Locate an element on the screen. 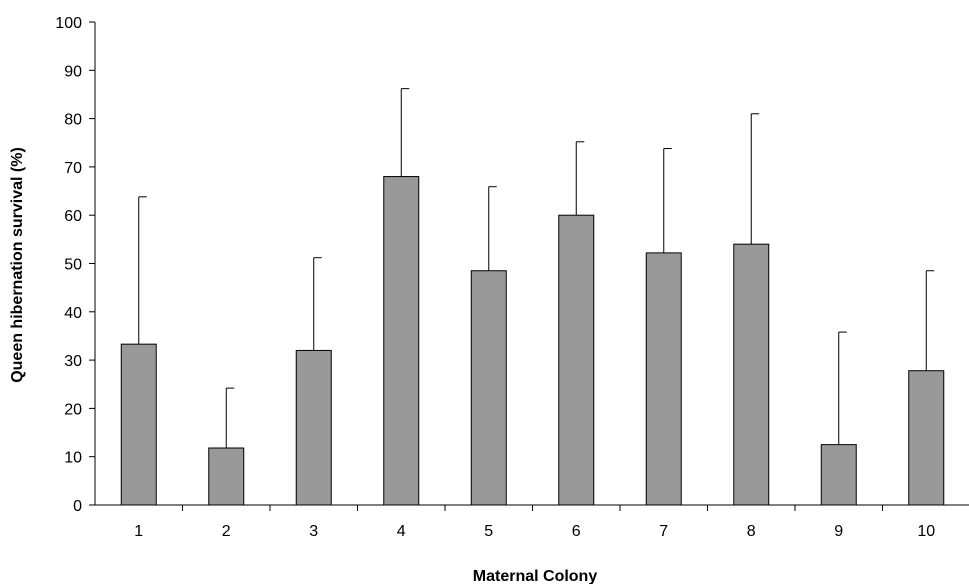  x-tick-label: 8 is located at coordinates (751, 531).